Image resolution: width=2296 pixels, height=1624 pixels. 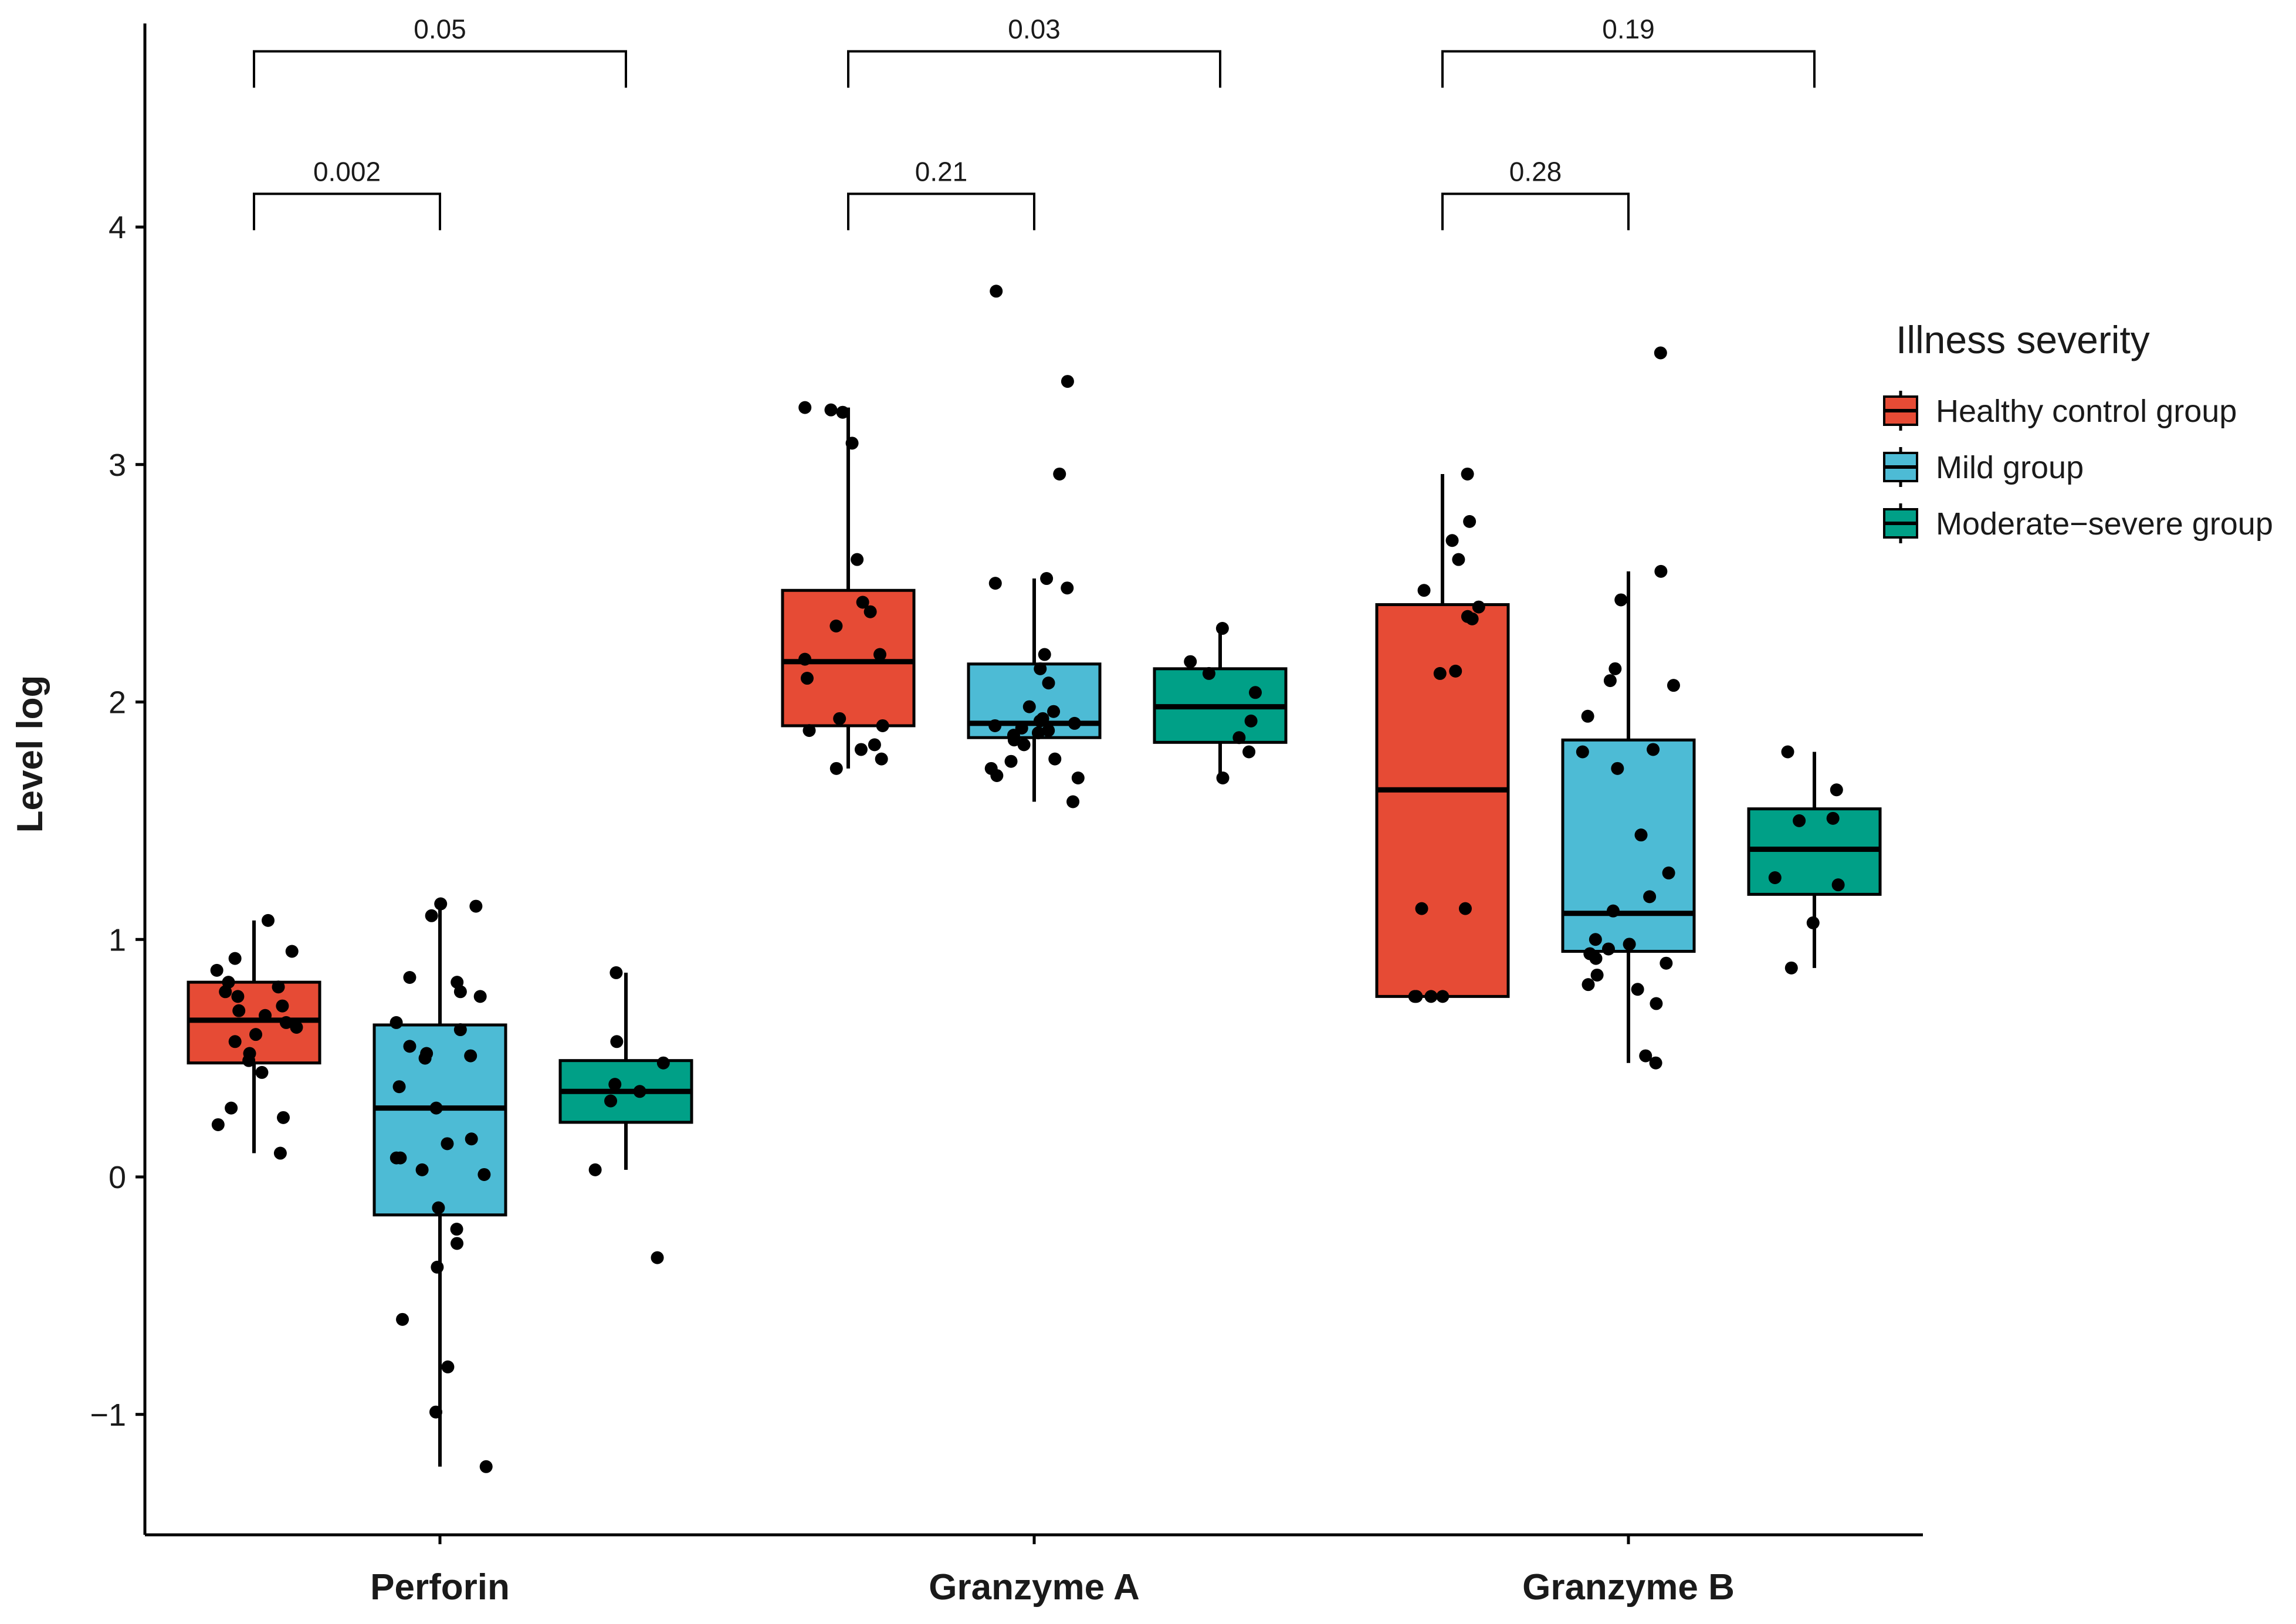 I want to click on y-tick-label: 2, so click(x=117, y=702).